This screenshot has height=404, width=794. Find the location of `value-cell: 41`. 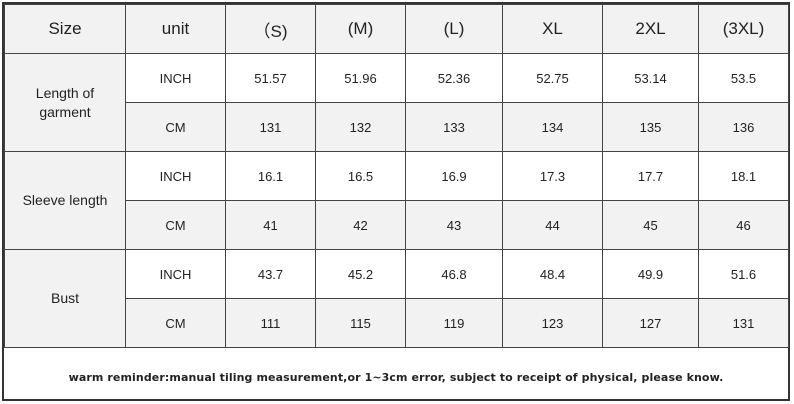

value-cell: 41 is located at coordinates (270, 225).